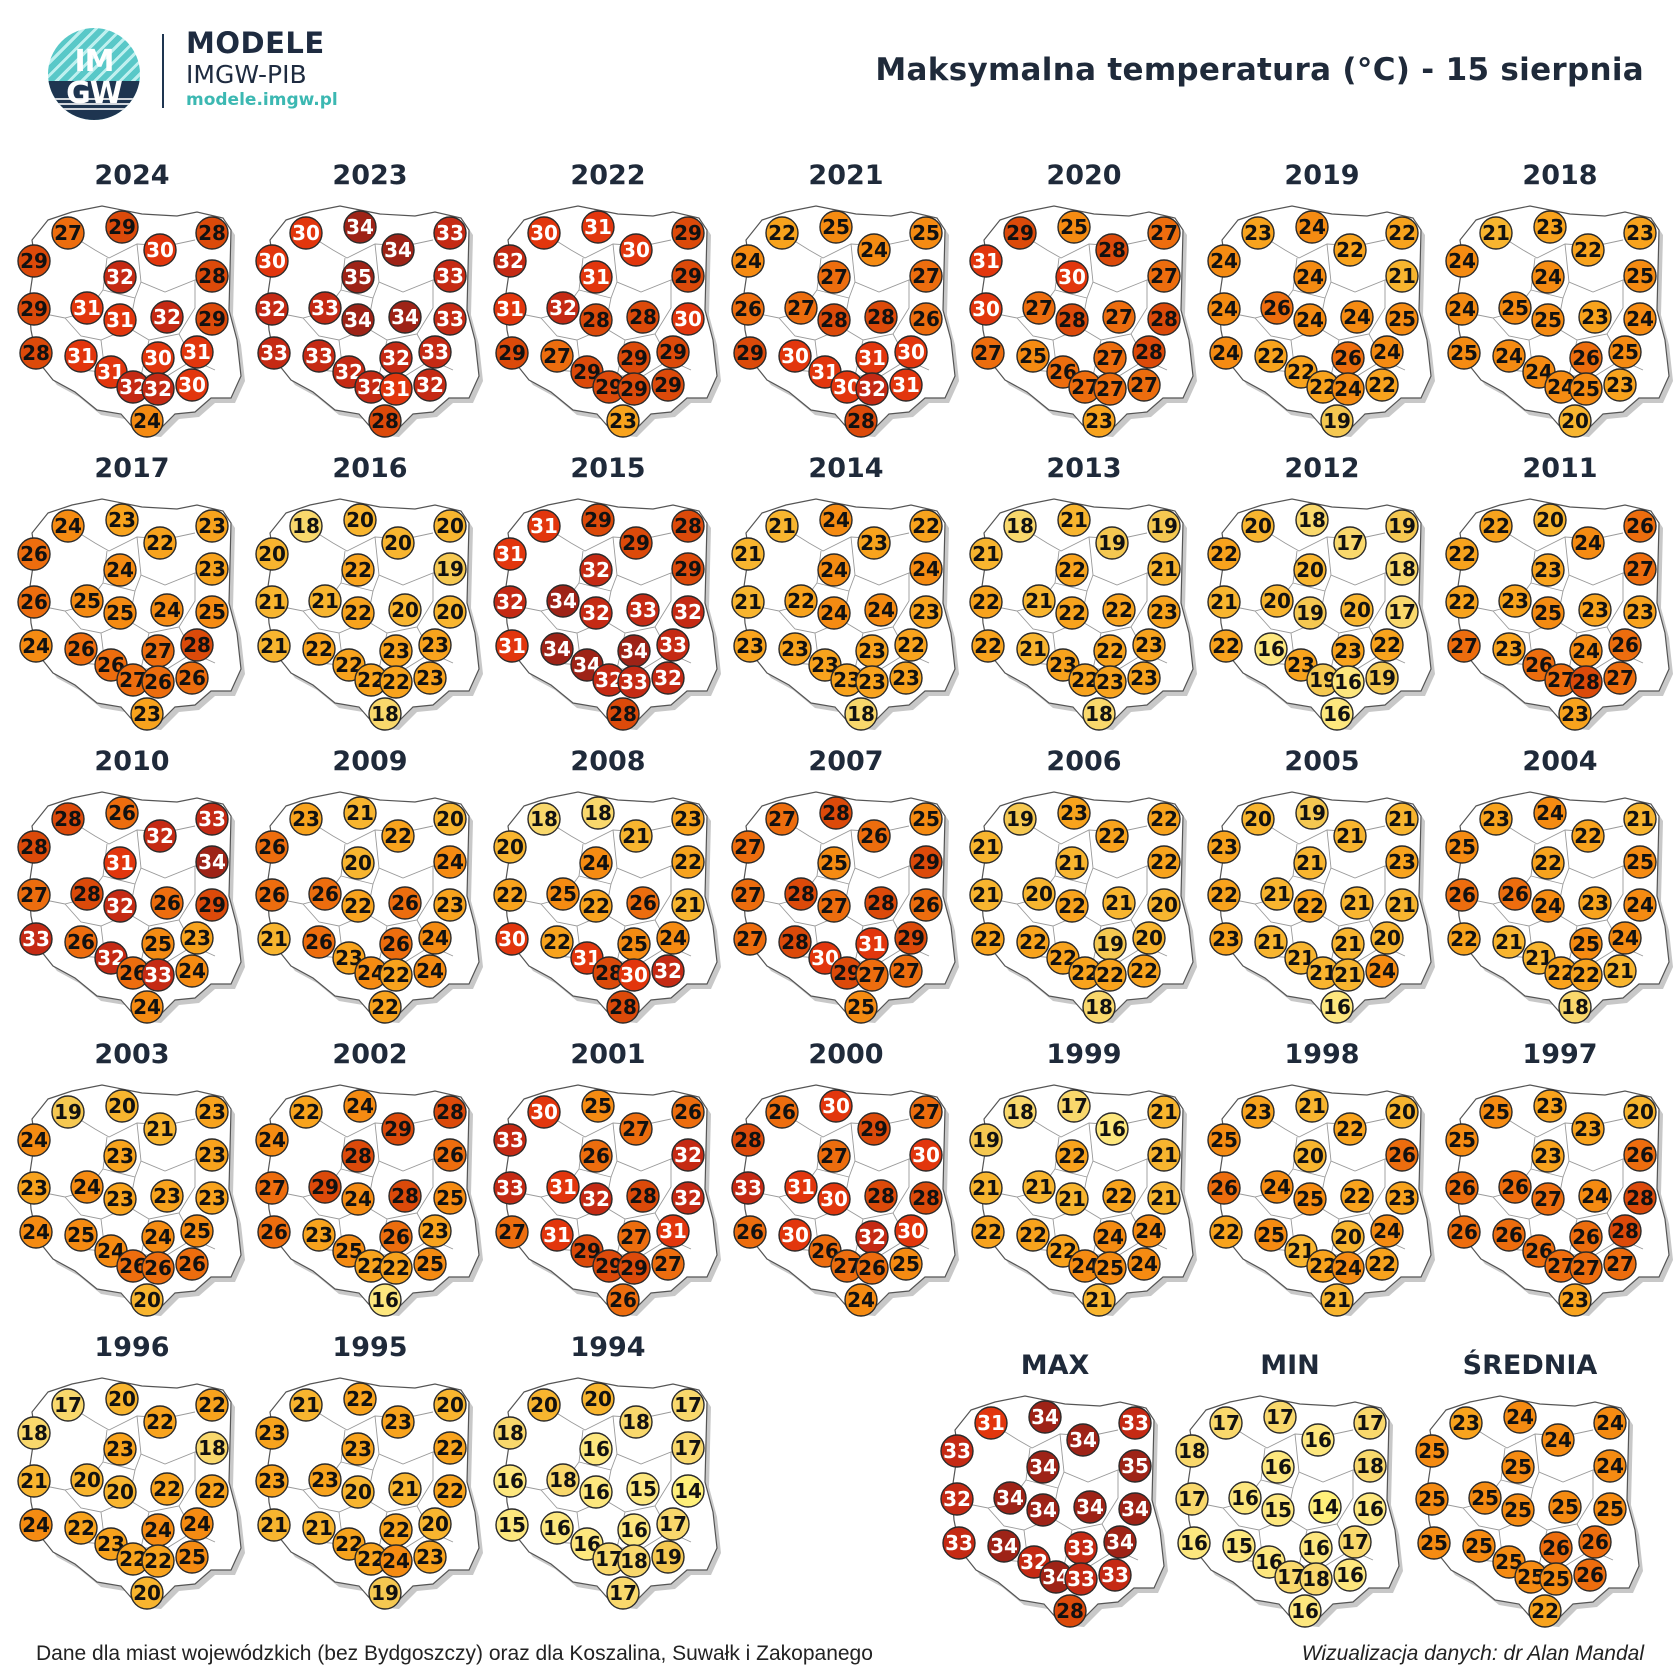  Describe the element at coordinates (1312, 813) in the screenshot. I see `temperature-label: 19` at that location.